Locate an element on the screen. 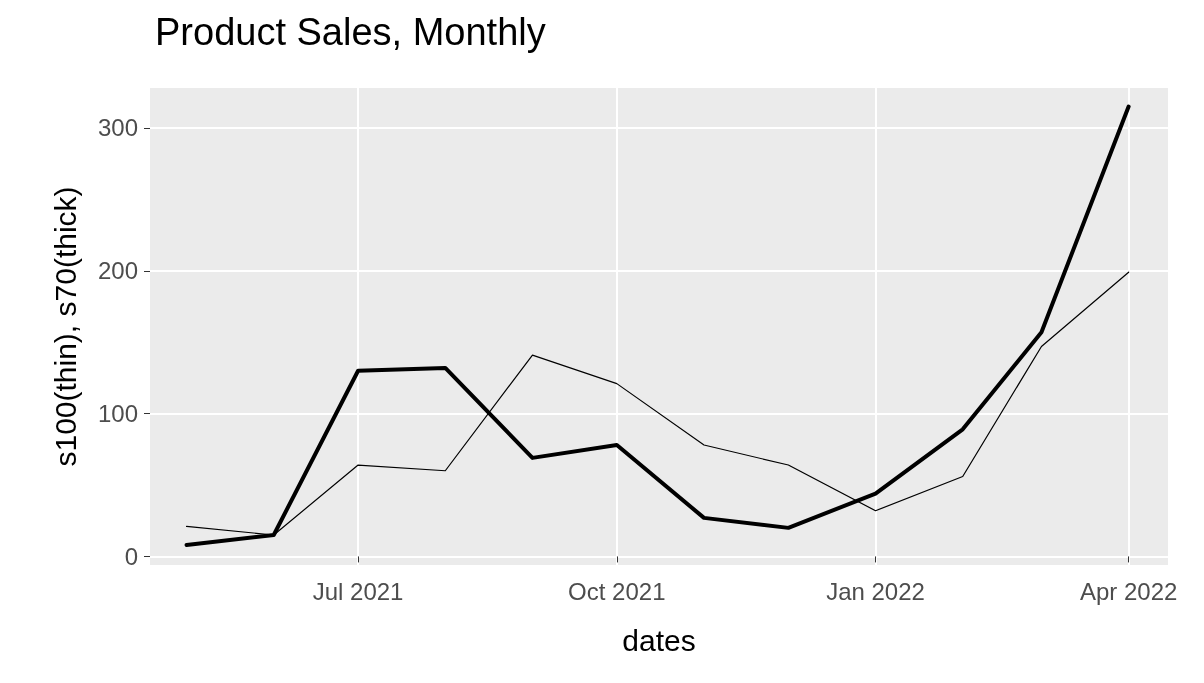 The width and height of the screenshot is (1204, 683). x-tick-label: Oct 2021 is located at coordinates (617, 591).